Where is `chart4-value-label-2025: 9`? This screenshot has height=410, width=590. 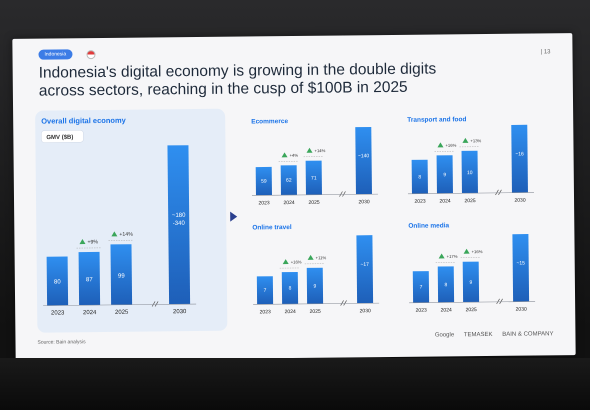 chart4-value-label-2025: 9 is located at coordinates (470, 283).